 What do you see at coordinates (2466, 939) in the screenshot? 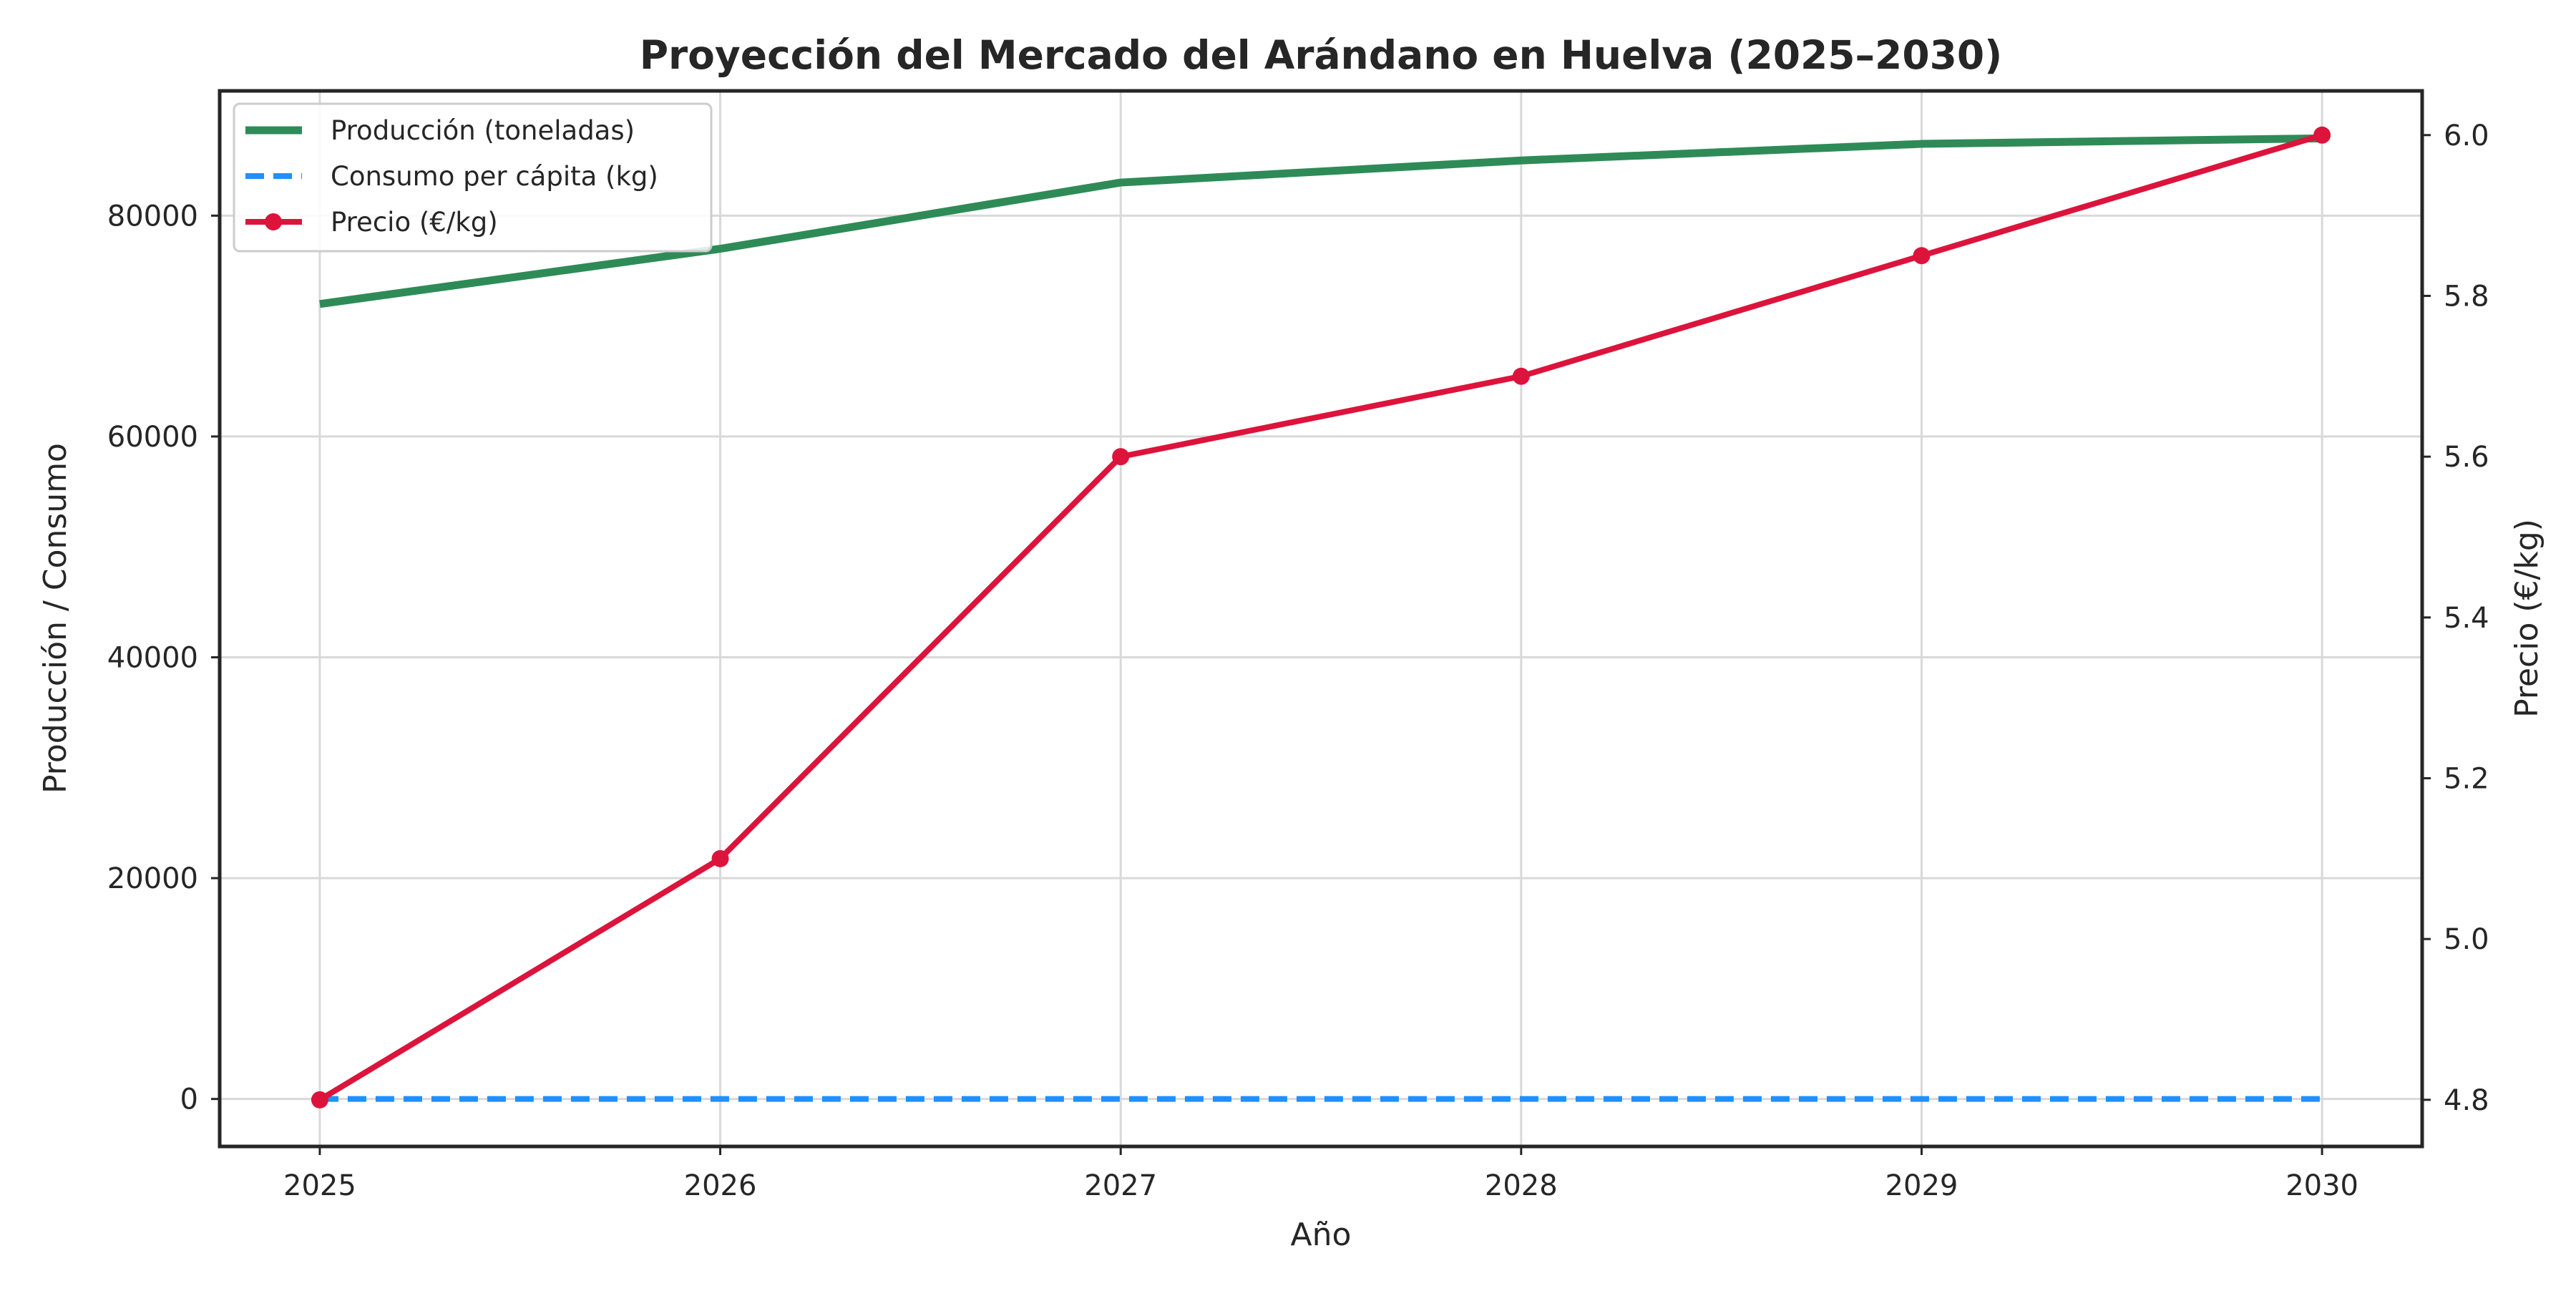
I see `y-right-tick-label: 5.0` at bounding box center [2466, 939].